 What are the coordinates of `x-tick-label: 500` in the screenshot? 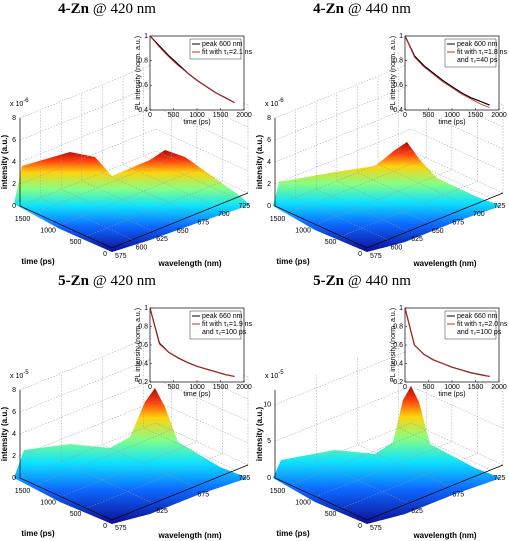 It's located at (174, 387).